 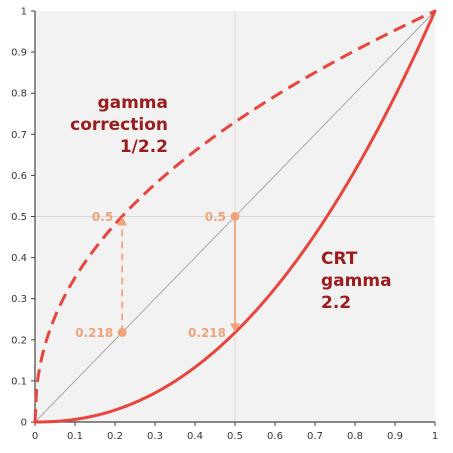 I want to click on annotations-group: 0.218 0.5 0.5 0.218, so click(x=157, y=275).